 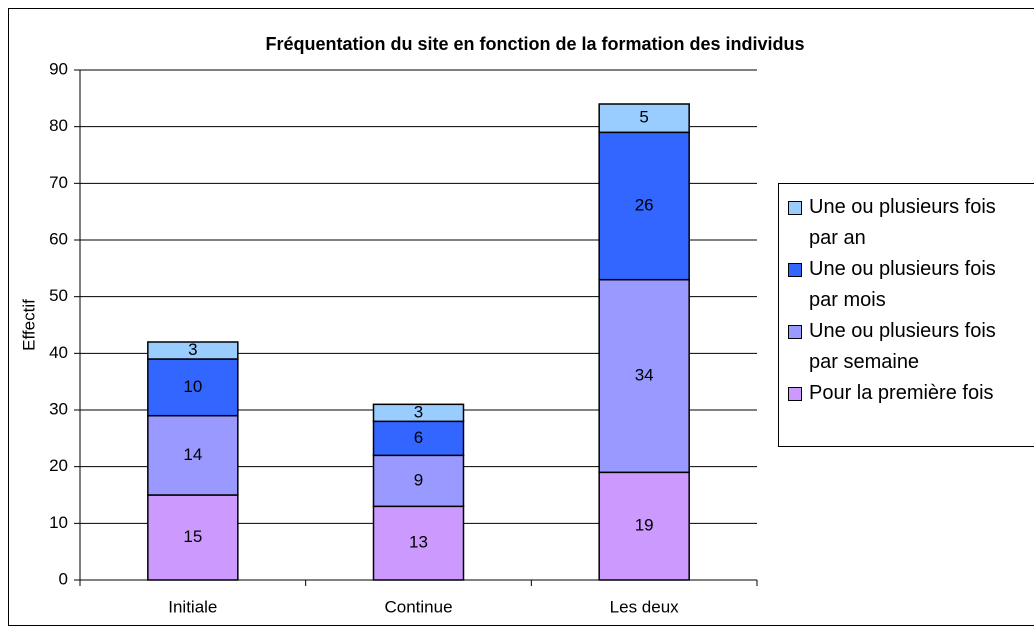 I want to click on data-label: 6, so click(x=418, y=437).